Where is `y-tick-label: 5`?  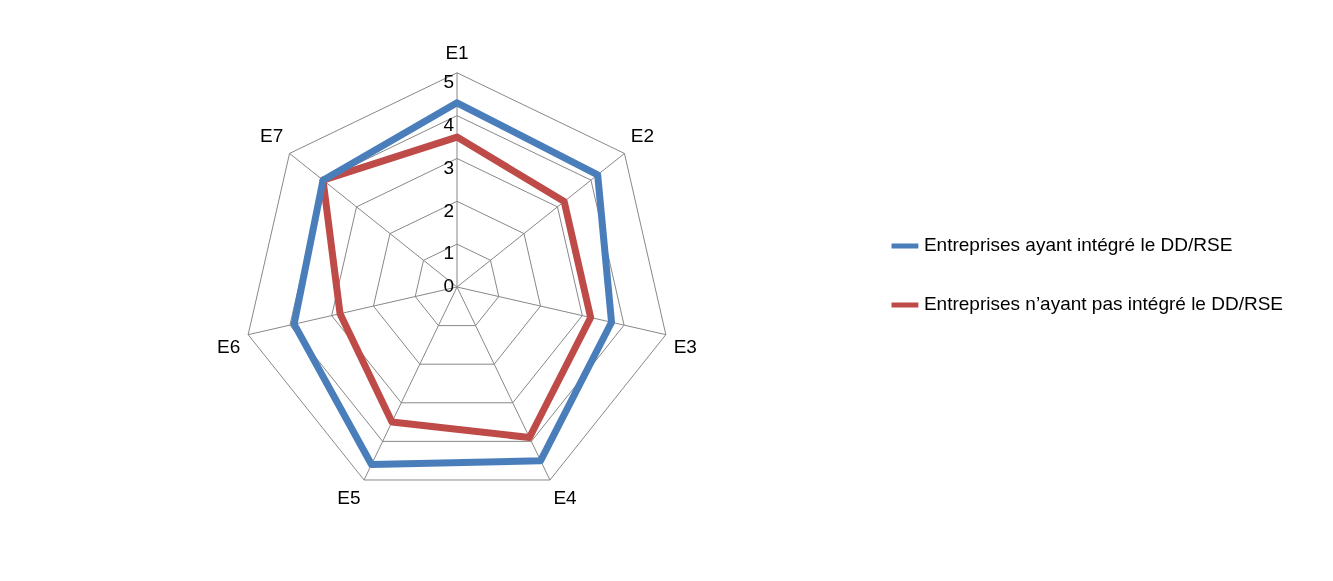
y-tick-label: 5 is located at coordinates (448, 82).